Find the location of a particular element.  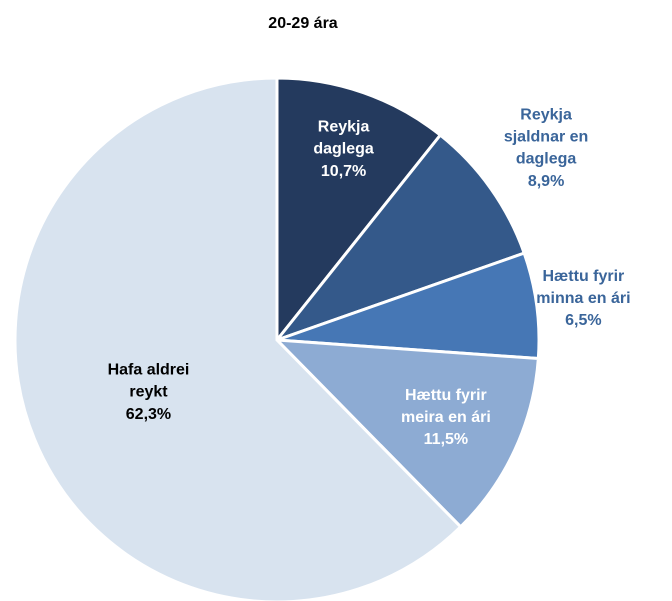

slice-value-label: 10,7% is located at coordinates (343, 171).